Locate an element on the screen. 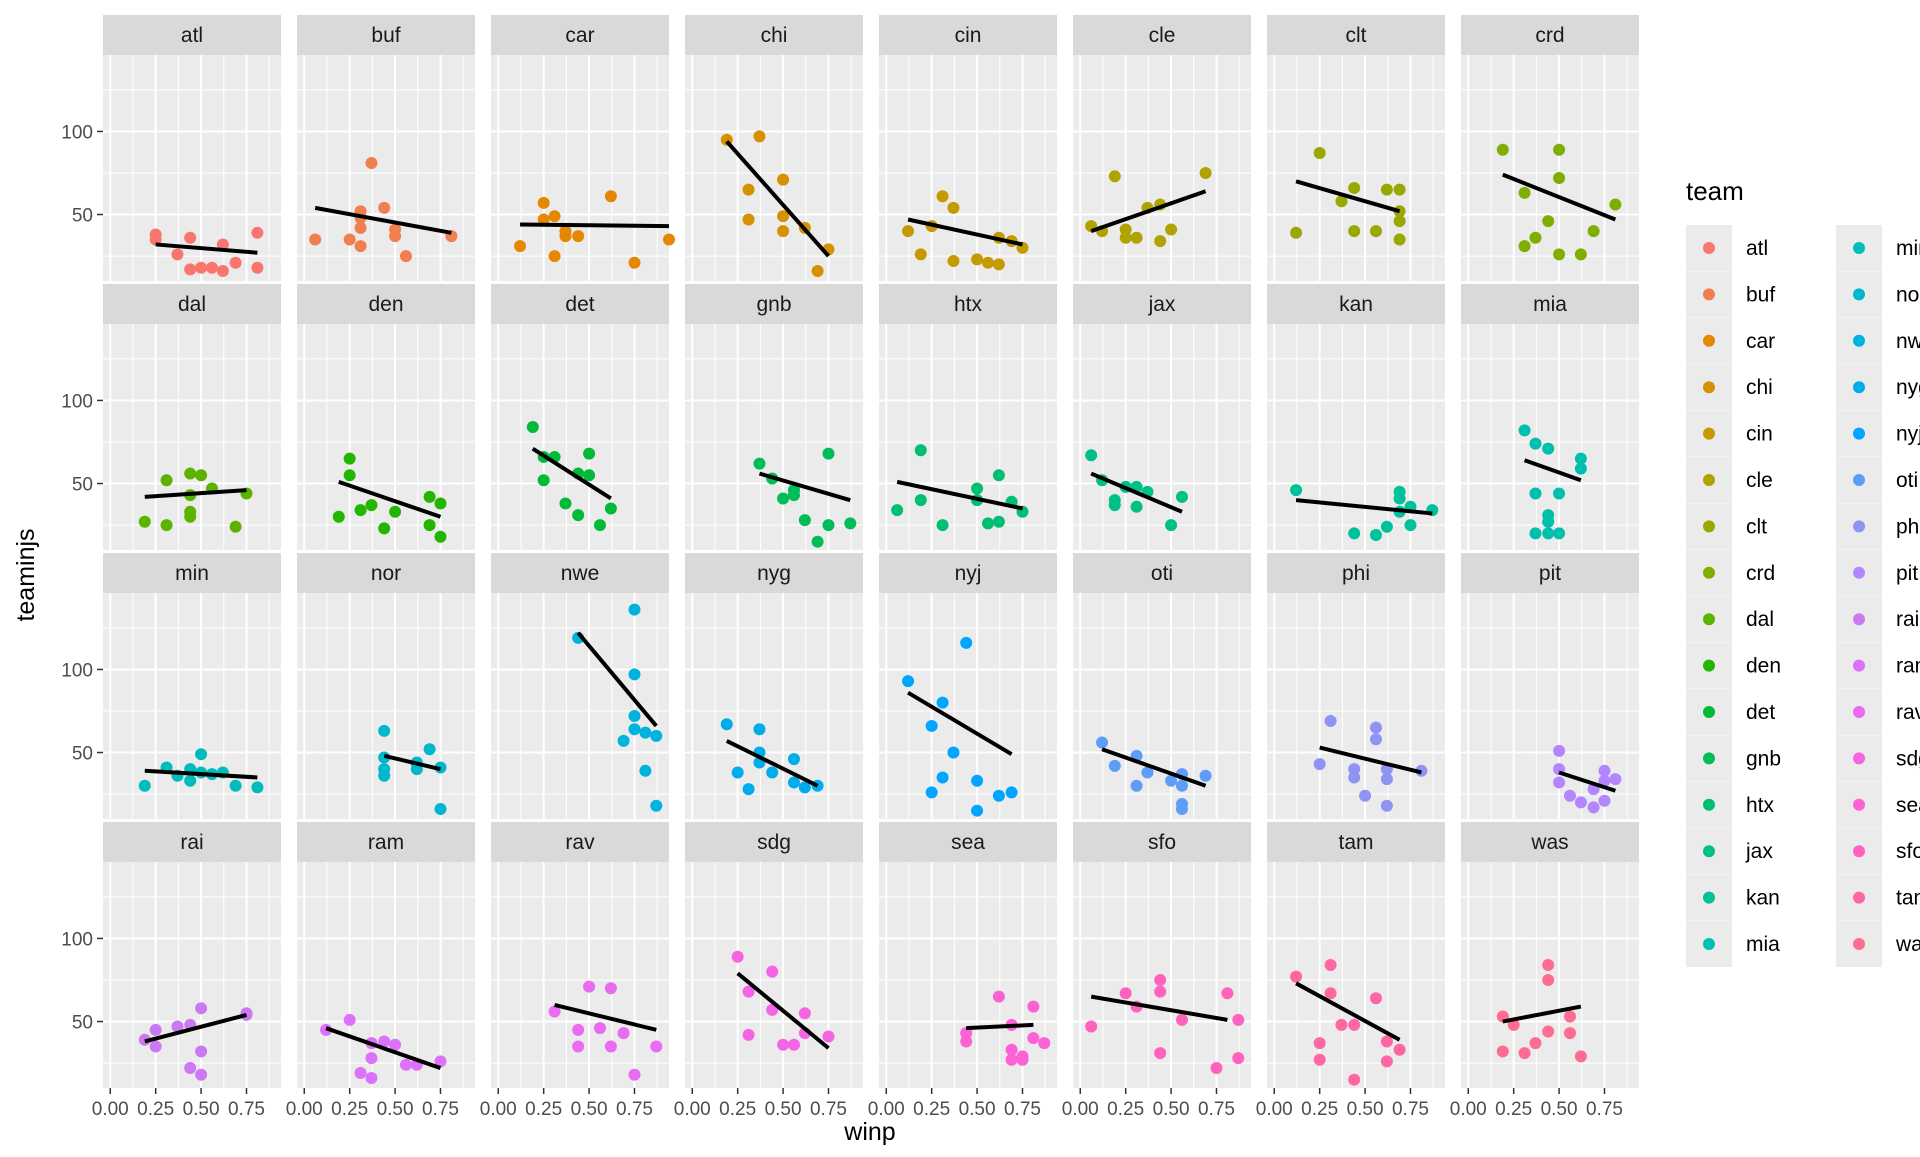 The width and height of the screenshot is (1920, 1157). facet-label: crd is located at coordinates (1549, 35).